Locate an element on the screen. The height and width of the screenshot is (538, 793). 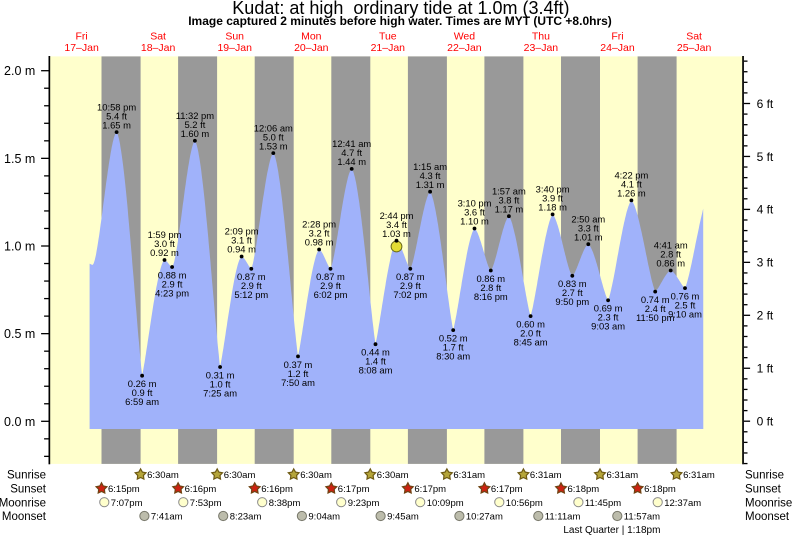
svg-text: 11:57am is located at coordinates (642, 517).